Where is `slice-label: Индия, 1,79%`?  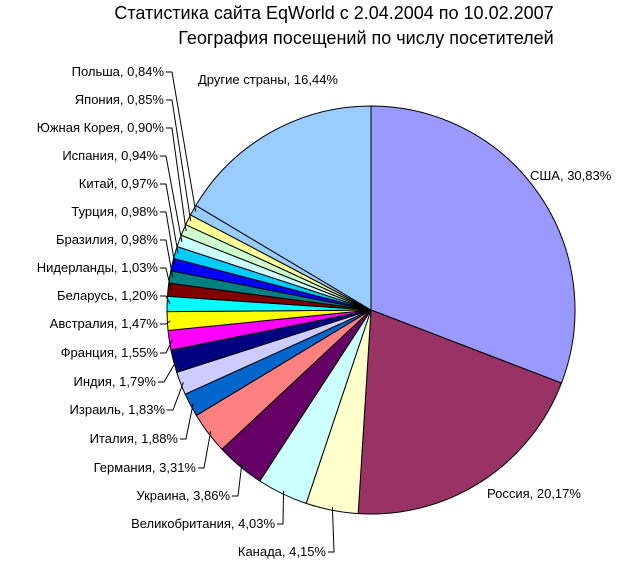
slice-label: Индия, 1,79% is located at coordinates (115, 381).